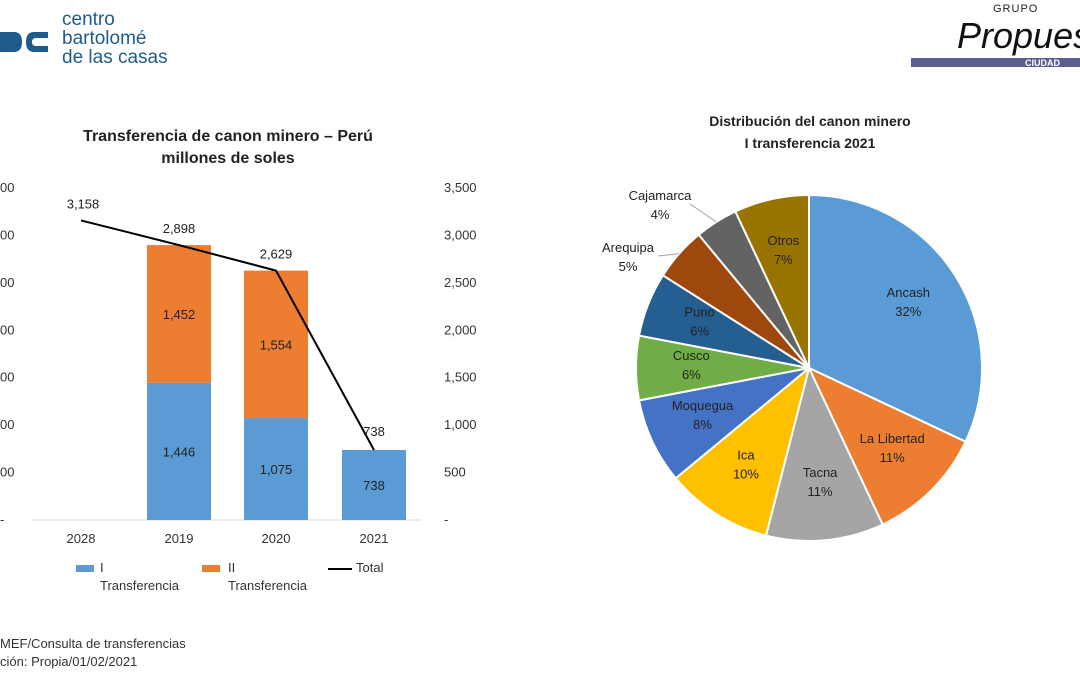 This screenshot has height=675, width=1080. What do you see at coordinates (232, 567) in the screenshot?
I see `legend-label-ii-1: II` at bounding box center [232, 567].